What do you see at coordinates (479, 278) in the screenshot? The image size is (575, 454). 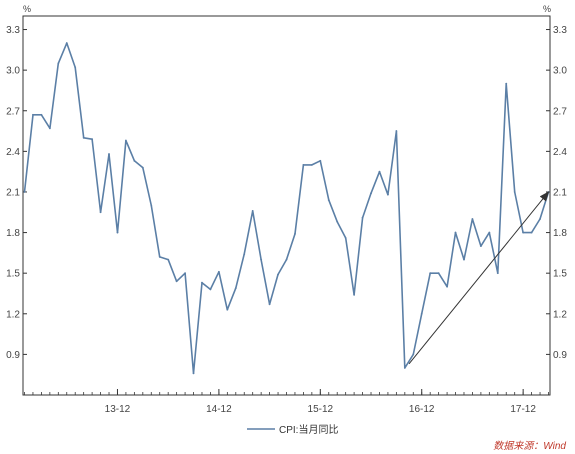 I see `trend-arrow` at bounding box center [479, 278].